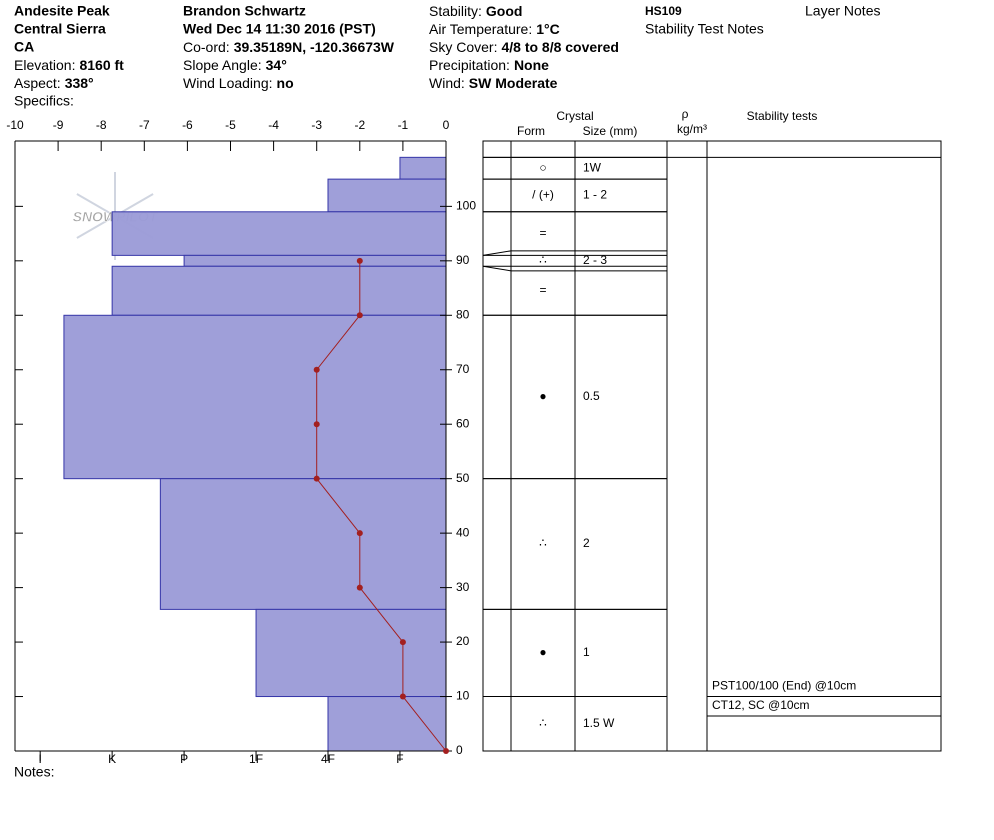 Image resolution: width=994 pixels, height=840 pixels. I want to click on stability-test-notes: Stability Test Notes, so click(704, 29).